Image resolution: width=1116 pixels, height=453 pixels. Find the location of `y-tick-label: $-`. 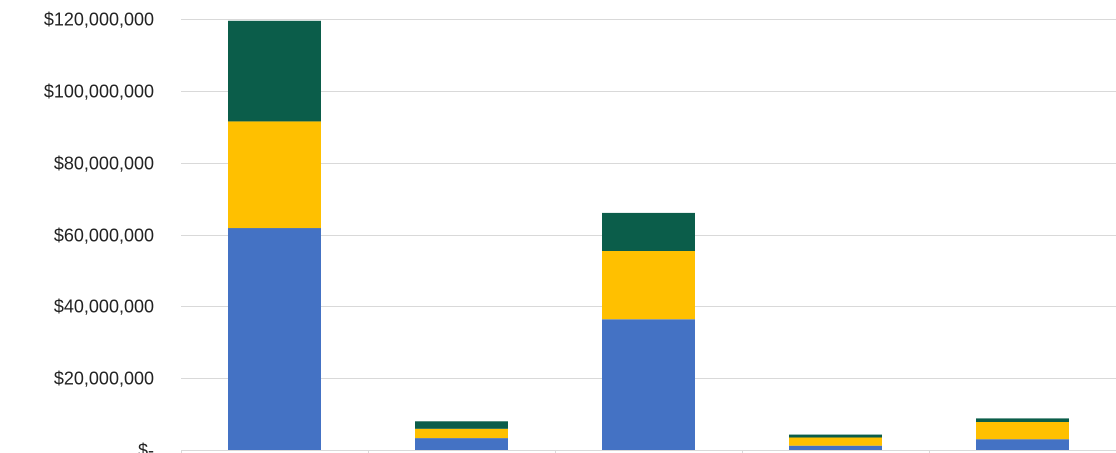

y-tick-label: $- is located at coordinates (146, 447).